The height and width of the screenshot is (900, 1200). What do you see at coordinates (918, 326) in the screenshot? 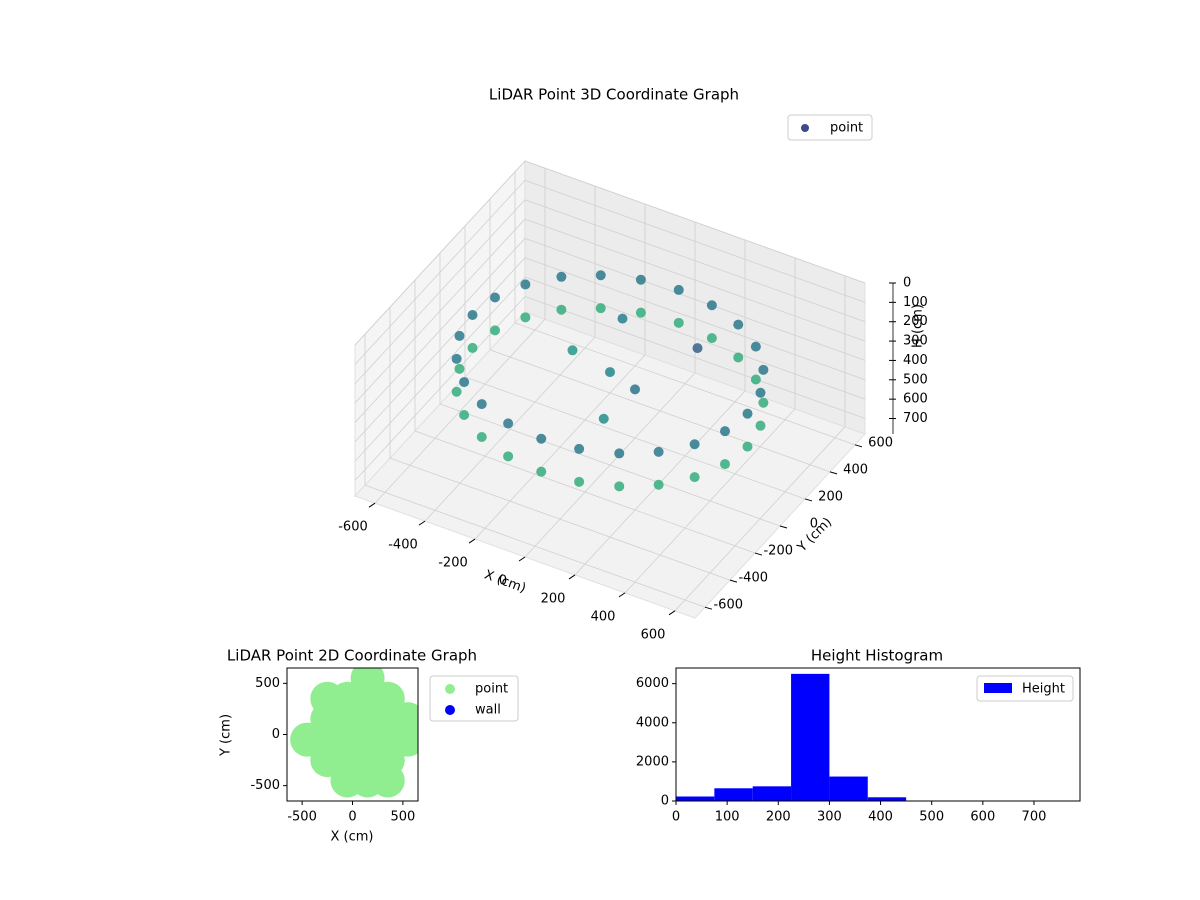
I see `z-axis-label: H (cm)` at bounding box center [918, 326].